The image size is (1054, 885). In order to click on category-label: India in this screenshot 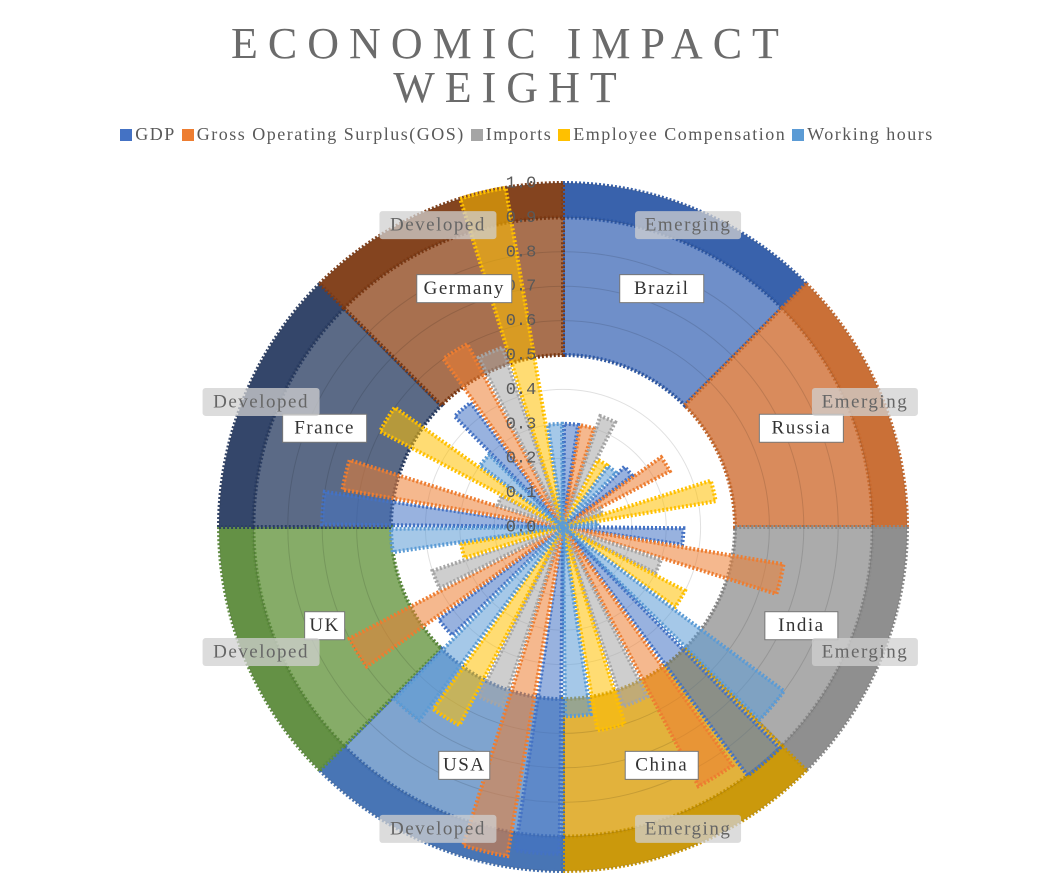, I will do `click(801, 626)`.